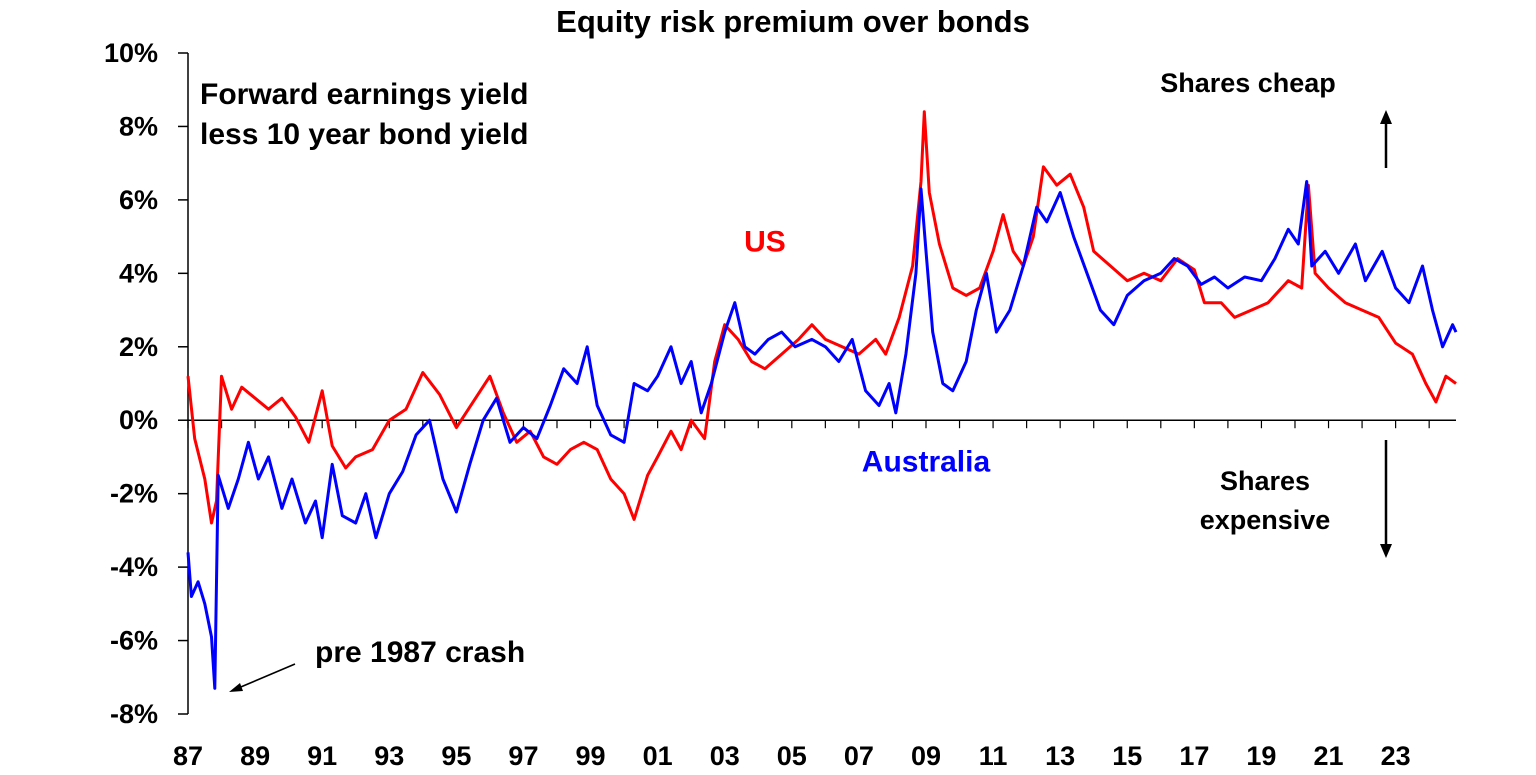 The height and width of the screenshot is (775, 1536). Describe the element at coordinates (1194, 756) in the screenshot. I see `x-tick-label: 17` at that location.